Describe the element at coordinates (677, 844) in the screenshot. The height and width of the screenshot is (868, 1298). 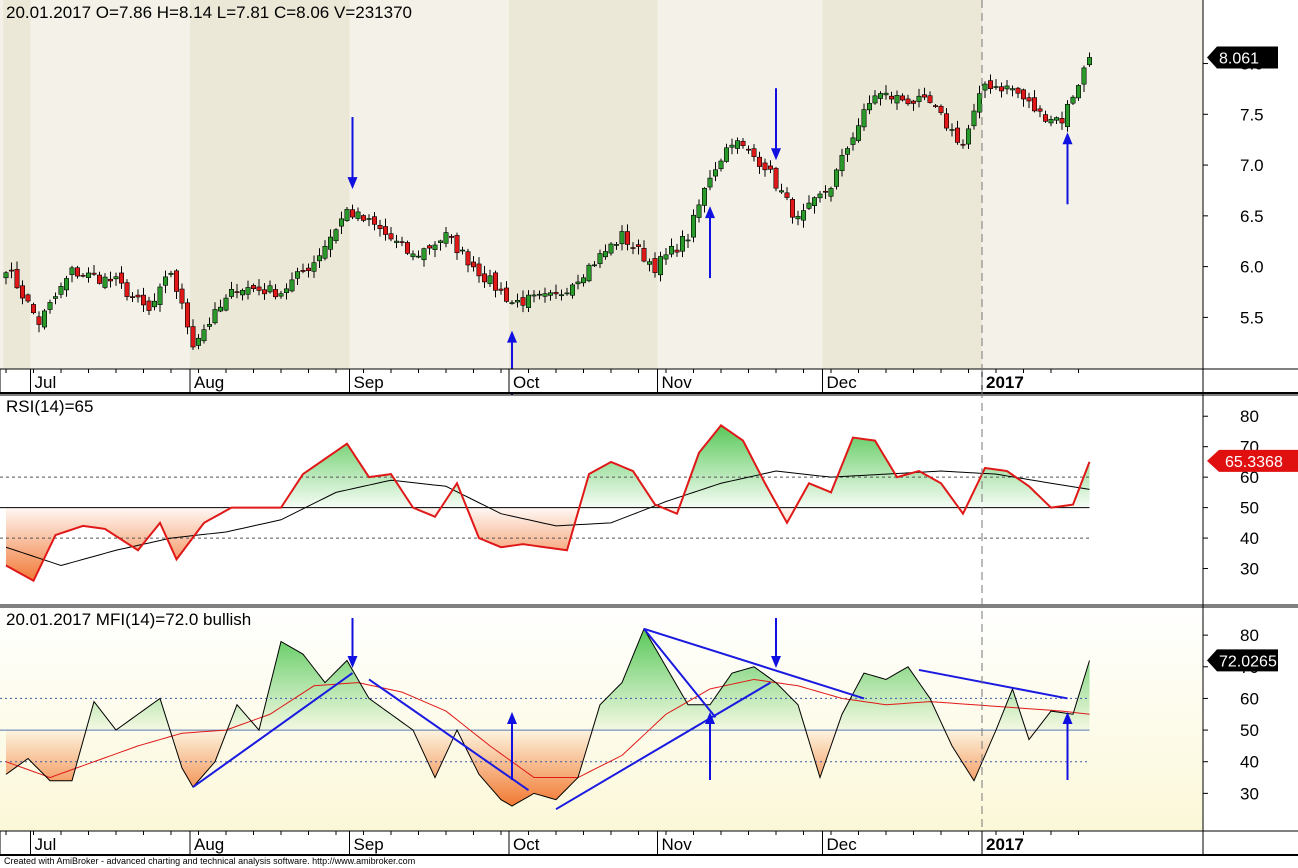
I see `date-tick-label: Nov` at that location.